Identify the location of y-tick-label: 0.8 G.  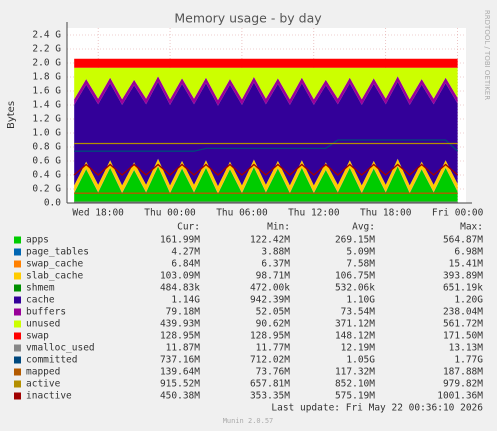
(46, 147).